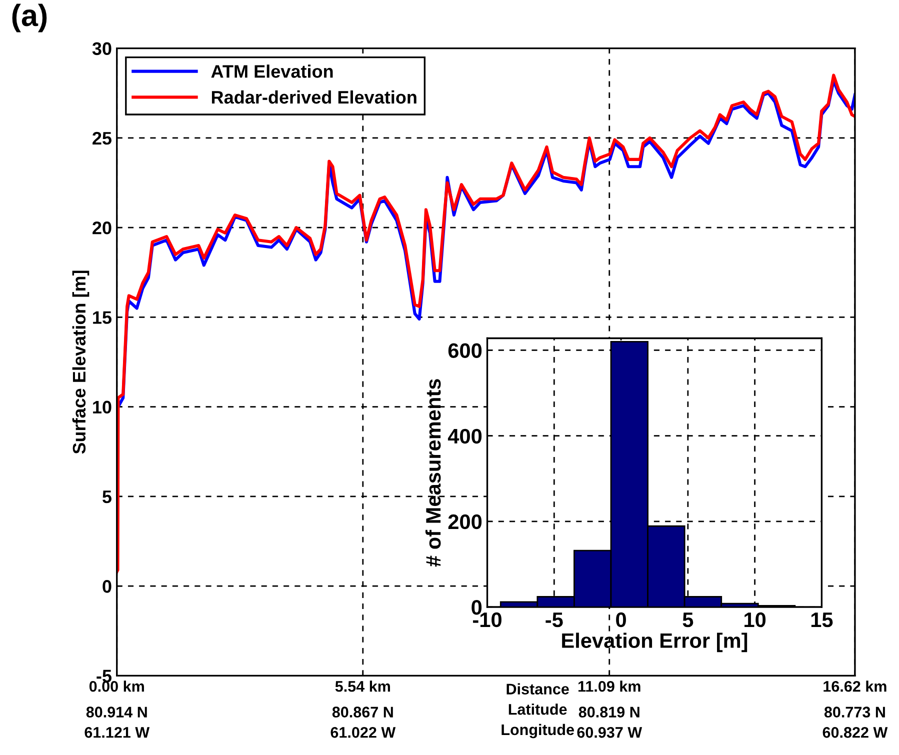 The height and width of the screenshot is (755, 899). Describe the element at coordinates (688, 620) in the screenshot. I see `x-tick-label: 5` at that location.